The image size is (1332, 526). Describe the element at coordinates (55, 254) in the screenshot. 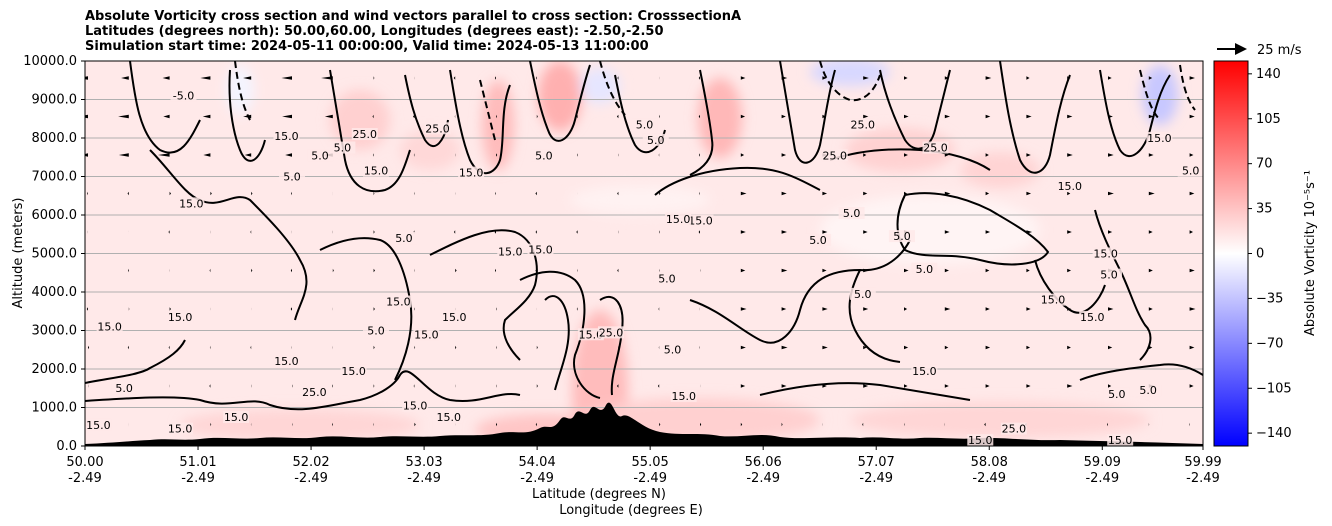

I see `y-tick-label: 5000.0` at that location.